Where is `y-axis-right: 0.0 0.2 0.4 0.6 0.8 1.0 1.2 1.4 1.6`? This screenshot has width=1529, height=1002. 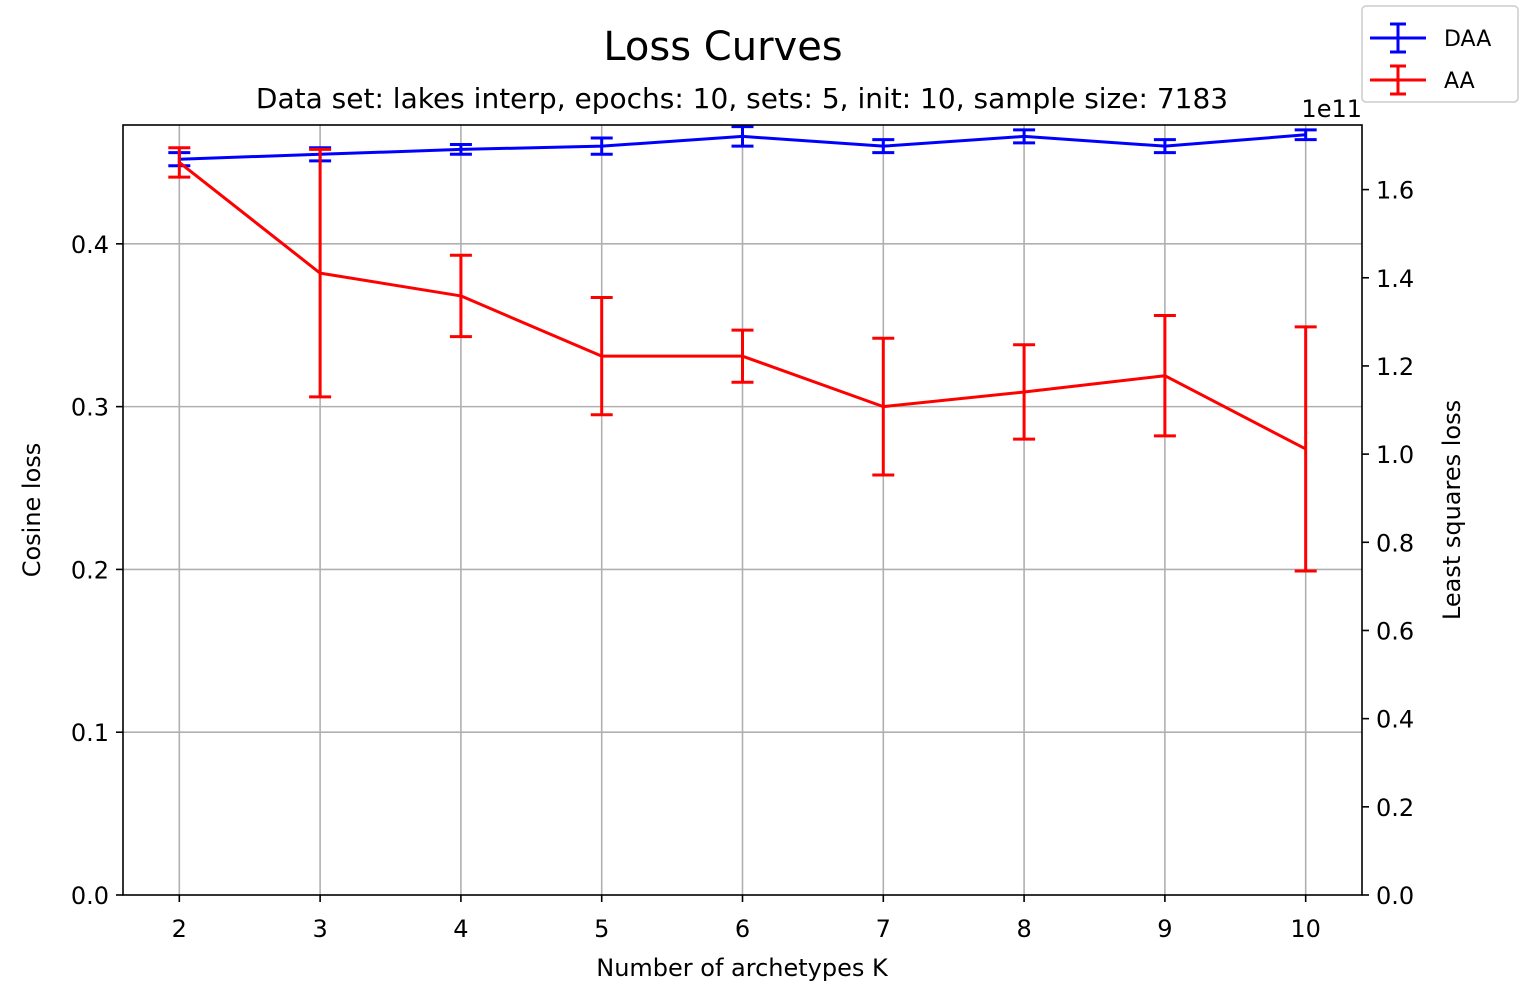 y-axis-right: 0.0 0.2 0.4 0.6 0.8 1.0 1.2 1.4 1.6 is located at coordinates (1388, 543).